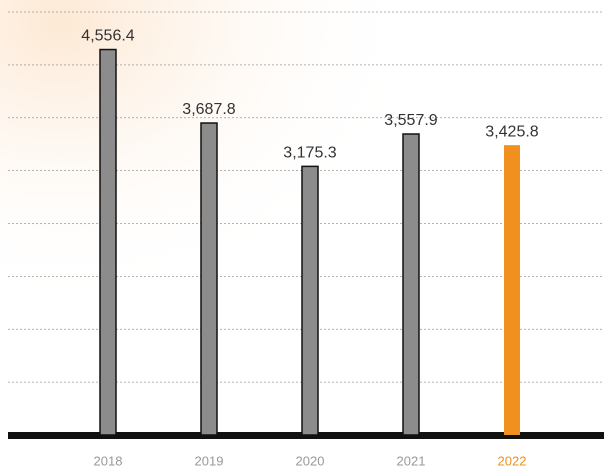 This screenshot has height=469, width=604. Describe the element at coordinates (511, 131) in the screenshot. I see `value-label: 3,425.8` at that location.